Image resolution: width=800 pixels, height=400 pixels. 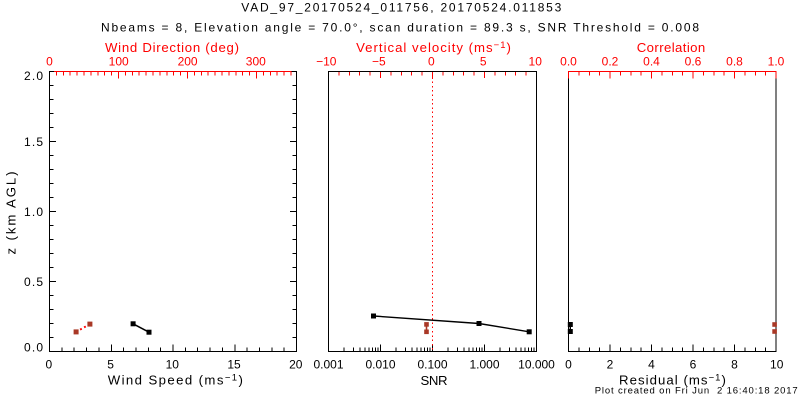 I want to click on svg-text: 6, so click(x=693, y=365).